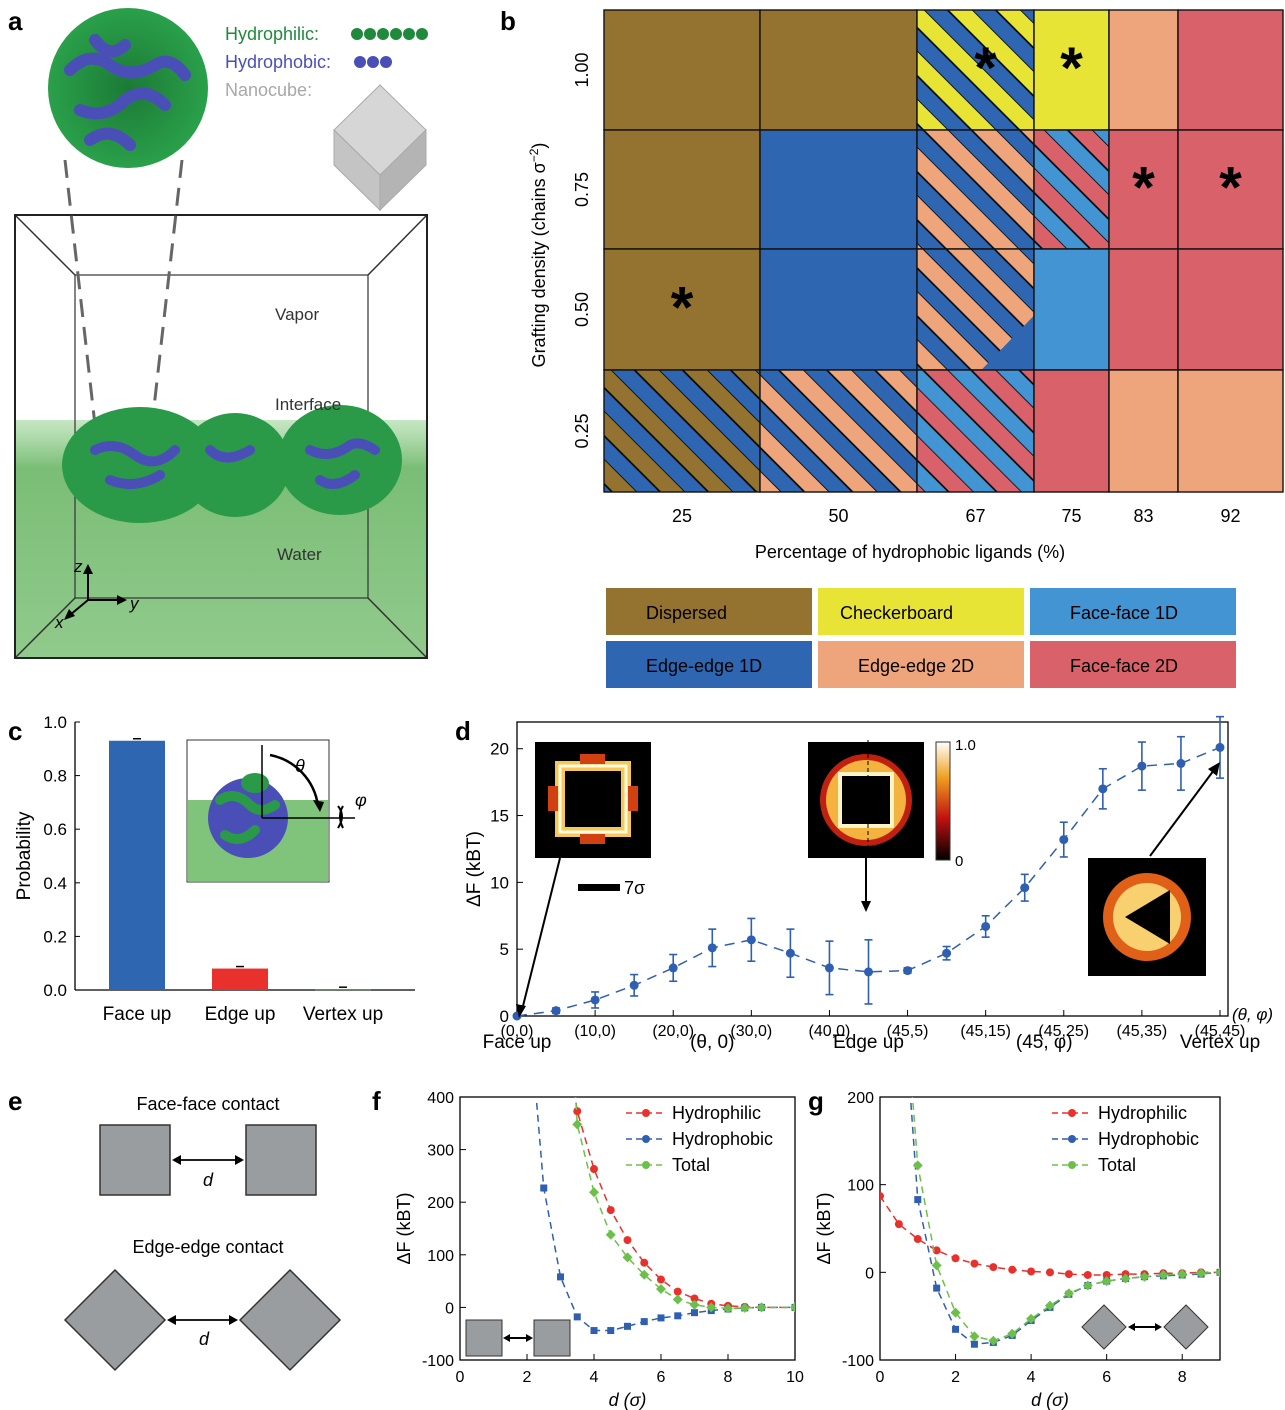 Image resolution: width=1285 pixels, height=1410 pixels. Describe the element at coordinates (872, 869) in the screenshot. I see `d-frame` at that location.